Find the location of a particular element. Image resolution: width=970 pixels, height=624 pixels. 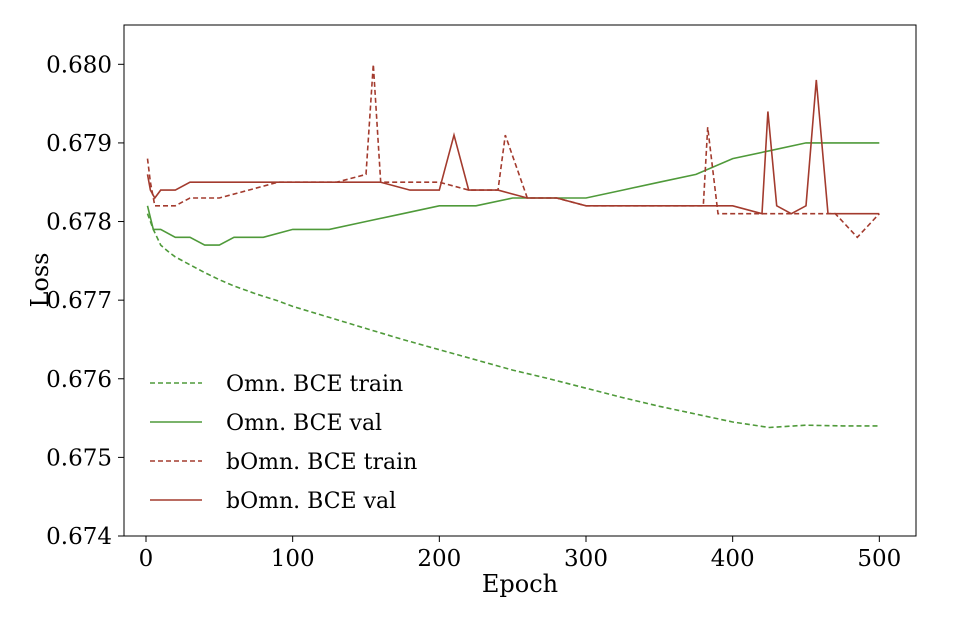

x-tick-label: 200 is located at coordinates (439, 559).